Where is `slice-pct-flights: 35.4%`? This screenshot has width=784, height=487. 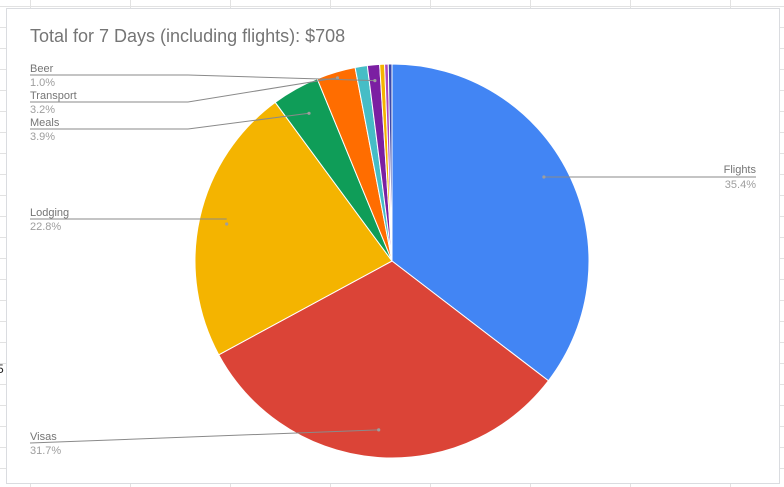 slice-pct-flights: 35.4% is located at coordinates (740, 185).